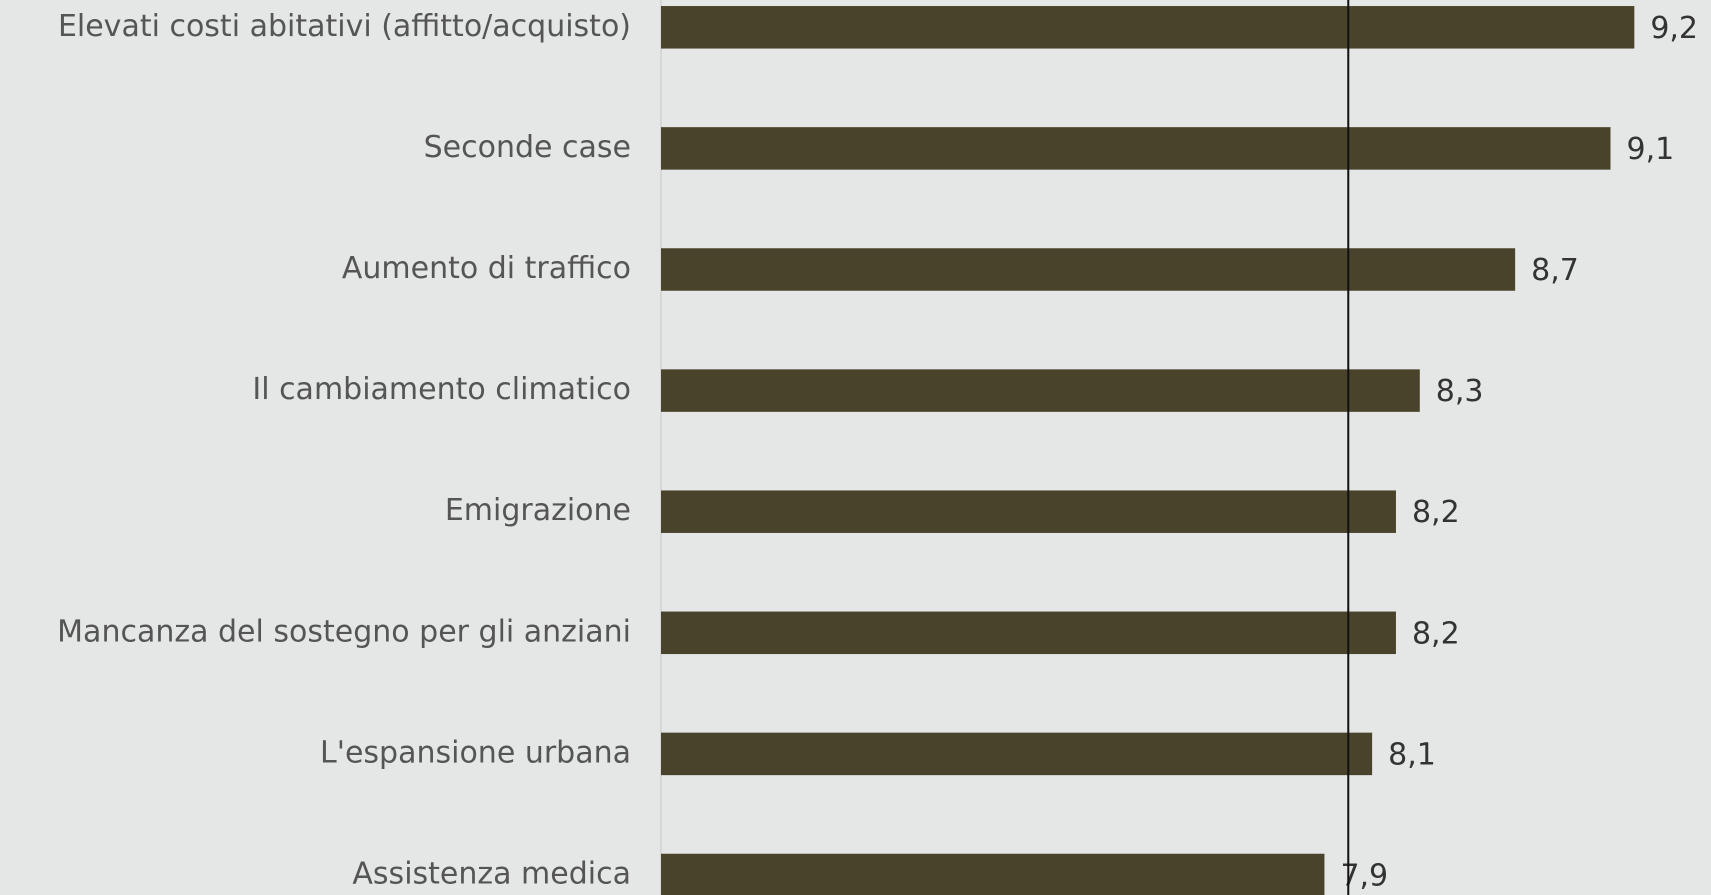  Describe the element at coordinates (1460, 391) in the screenshot. I see `value-label: 8,3` at that location.